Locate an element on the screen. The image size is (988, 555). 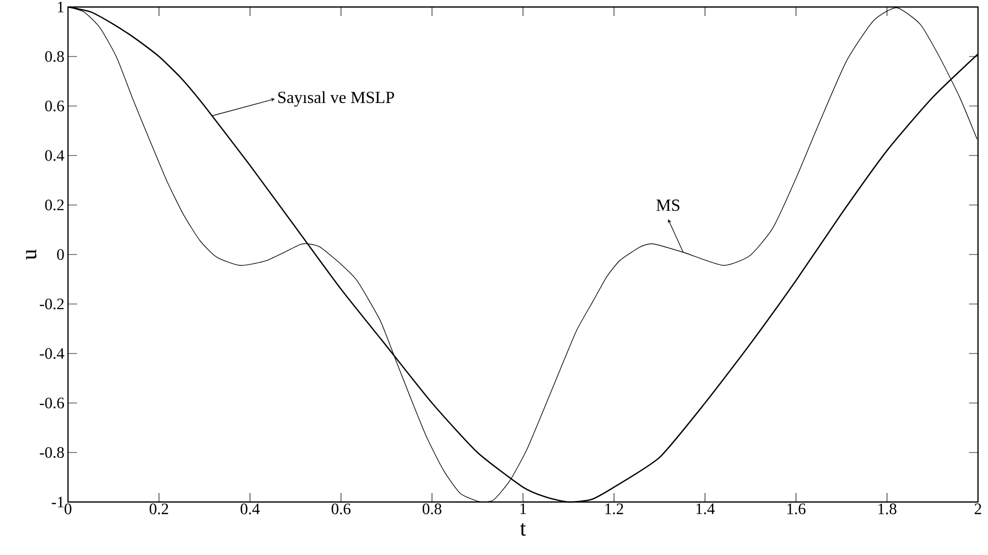
y-tick-label: -0.2 is located at coordinates (52, 304).